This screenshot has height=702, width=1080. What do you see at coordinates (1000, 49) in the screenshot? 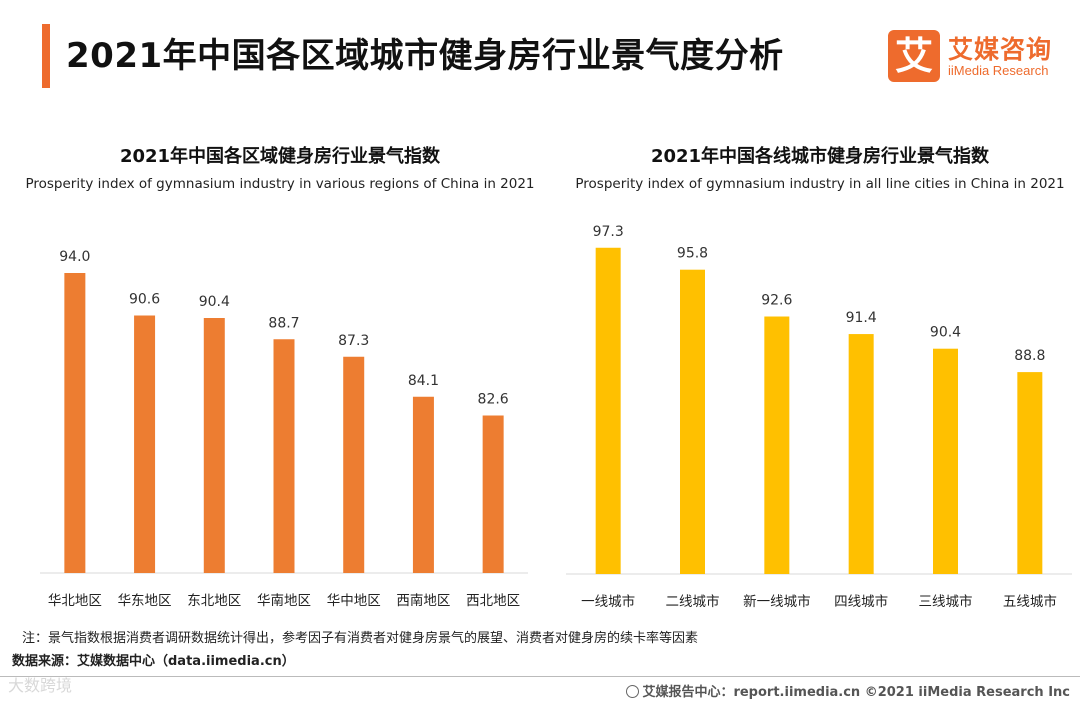
I see `logo-cn-text: 艾媒咨询` at bounding box center [1000, 49].